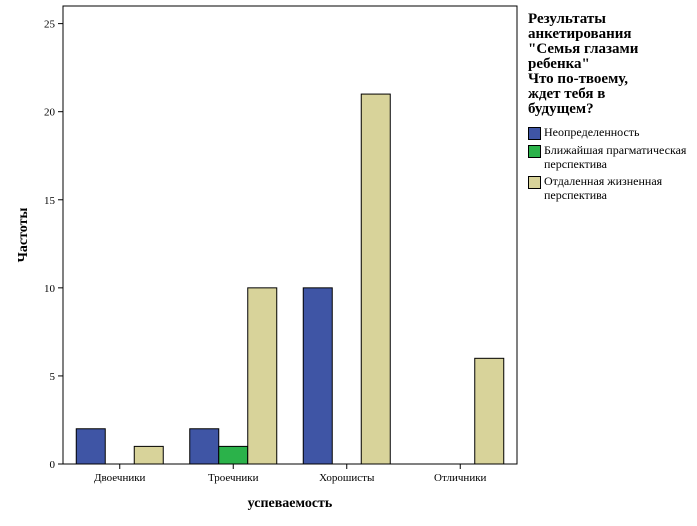 The width and height of the screenshot is (697, 526). What do you see at coordinates (347, 478) in the screenshot?
I see `x-tick-label: Хорошисты` at bounding box center [347, 478].